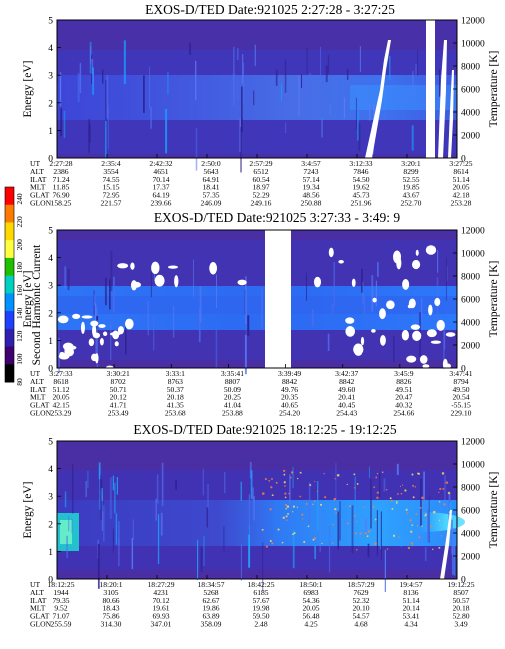 This screenshot has height=649, width=505. What do you see at coordinates (410, 600) in the screenshot?
I see `table-cell: 51.14` at bounding box center [410, 600].